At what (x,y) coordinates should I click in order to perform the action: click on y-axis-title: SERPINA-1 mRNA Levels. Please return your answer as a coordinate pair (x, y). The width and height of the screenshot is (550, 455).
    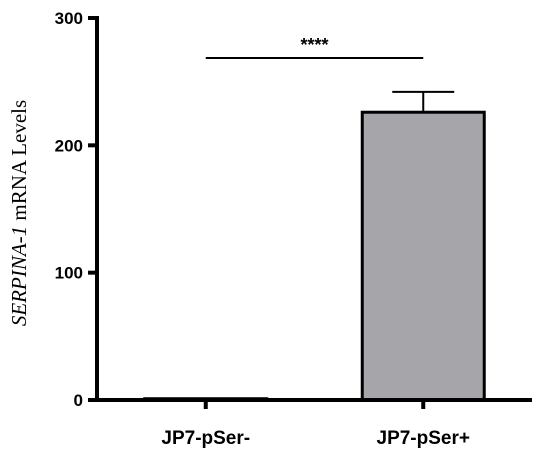
    Looking at the image, I should click on (19, 213).